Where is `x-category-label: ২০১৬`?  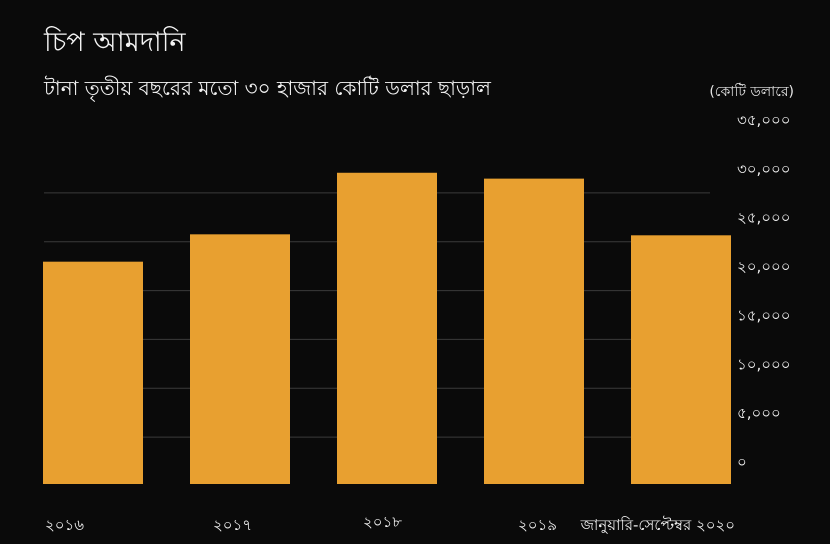
x-category-label: ২০১৬ is located at coordinates (64, 525).